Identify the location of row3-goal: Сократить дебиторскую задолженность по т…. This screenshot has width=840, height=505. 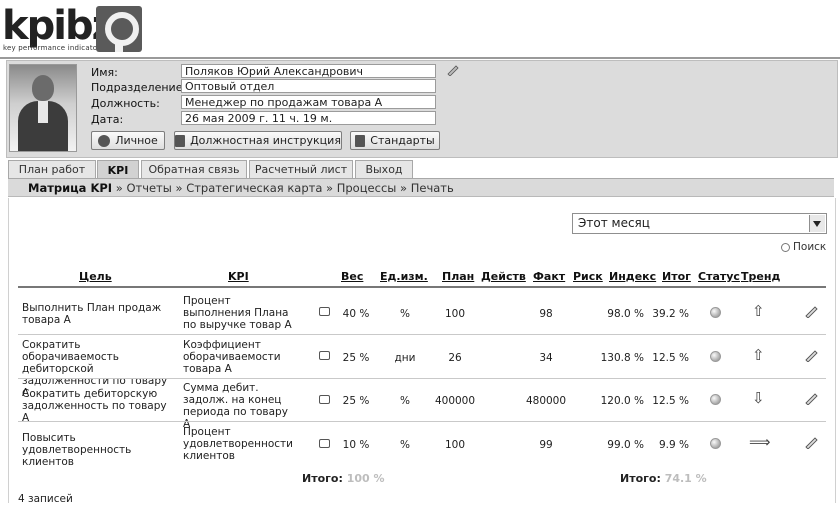
(94, 406).